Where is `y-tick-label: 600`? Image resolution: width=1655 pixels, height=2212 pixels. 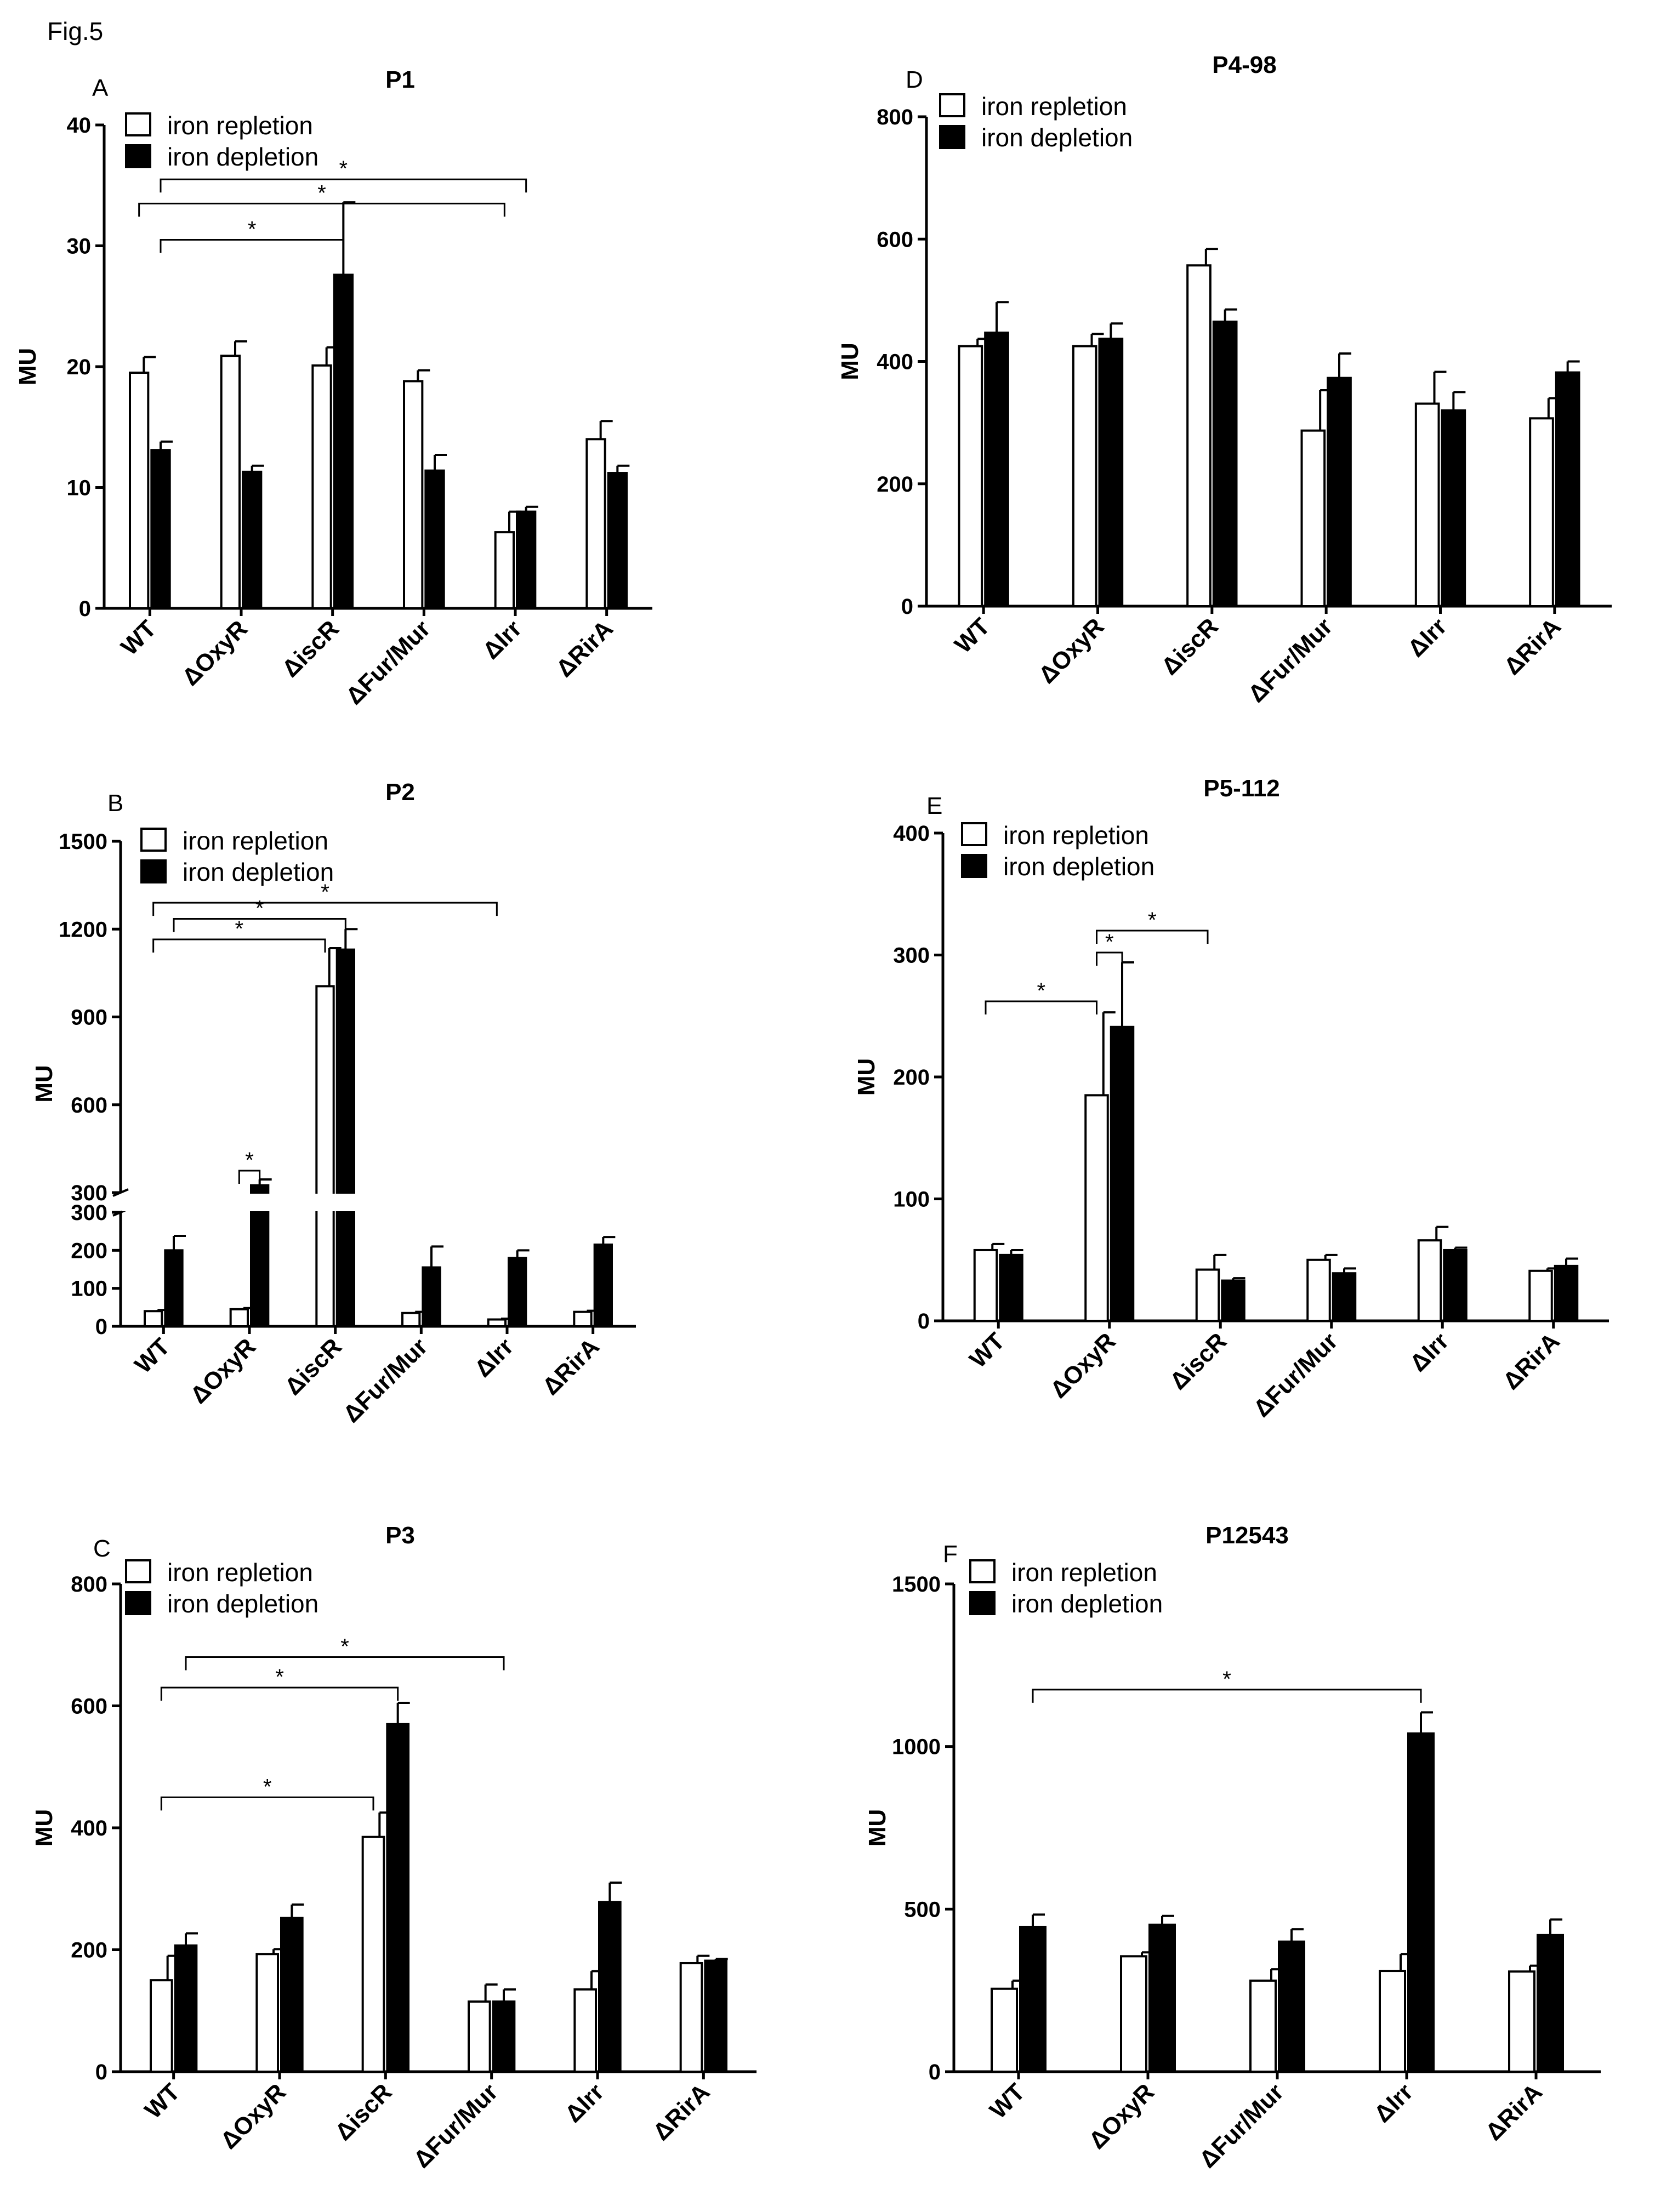
y-tick-label: 600 is located at coordinates (895, 239).